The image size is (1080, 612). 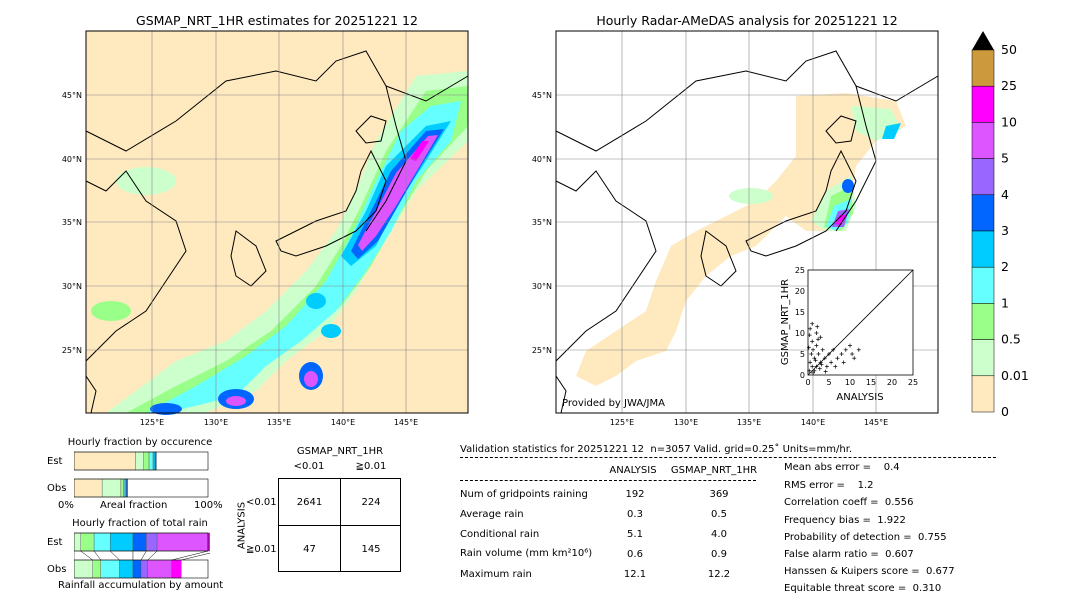 I want to click on lon-tick-label: 130°E, so click(x=686, y=422).